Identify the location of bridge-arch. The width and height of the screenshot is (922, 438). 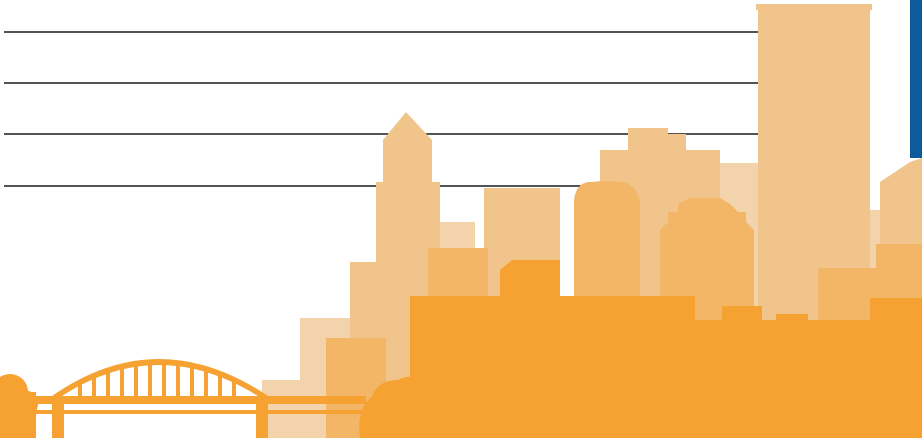
(160, 377).